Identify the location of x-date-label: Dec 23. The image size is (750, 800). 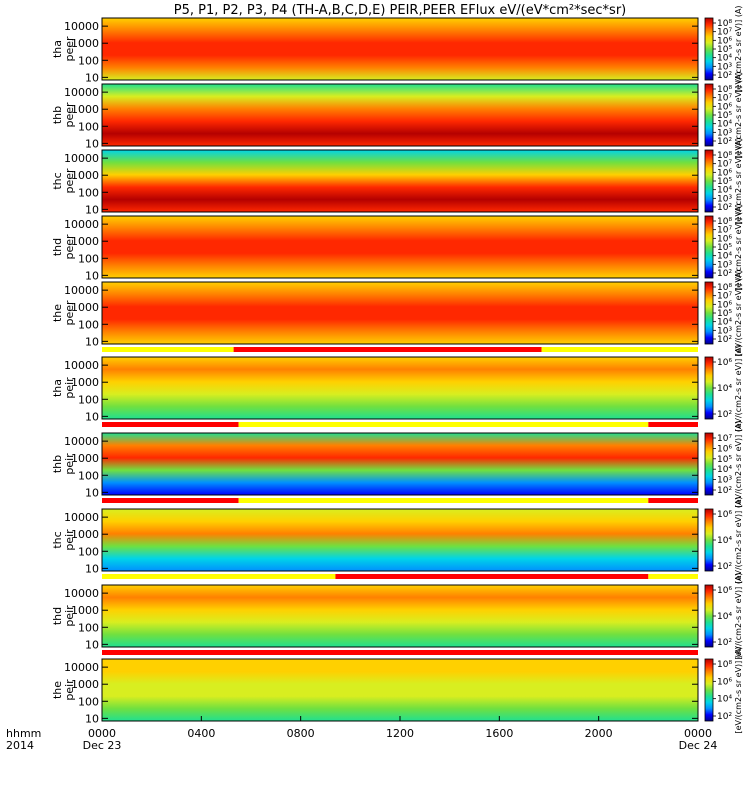
(102, 745).